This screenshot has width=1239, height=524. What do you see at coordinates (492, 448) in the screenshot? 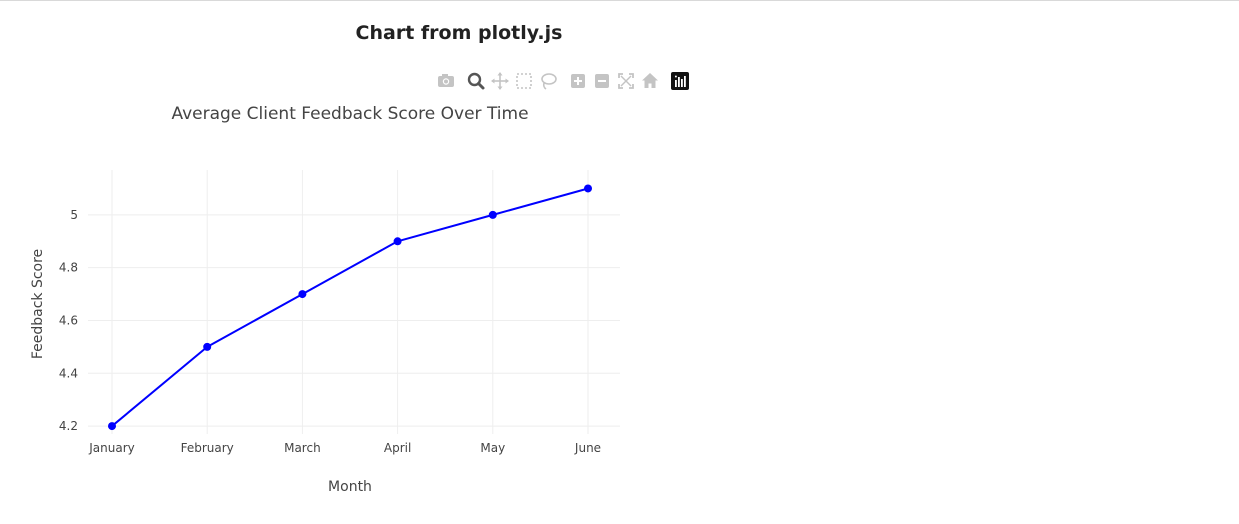
I see `x-tick-label: May` at bounding box center [492, 448].